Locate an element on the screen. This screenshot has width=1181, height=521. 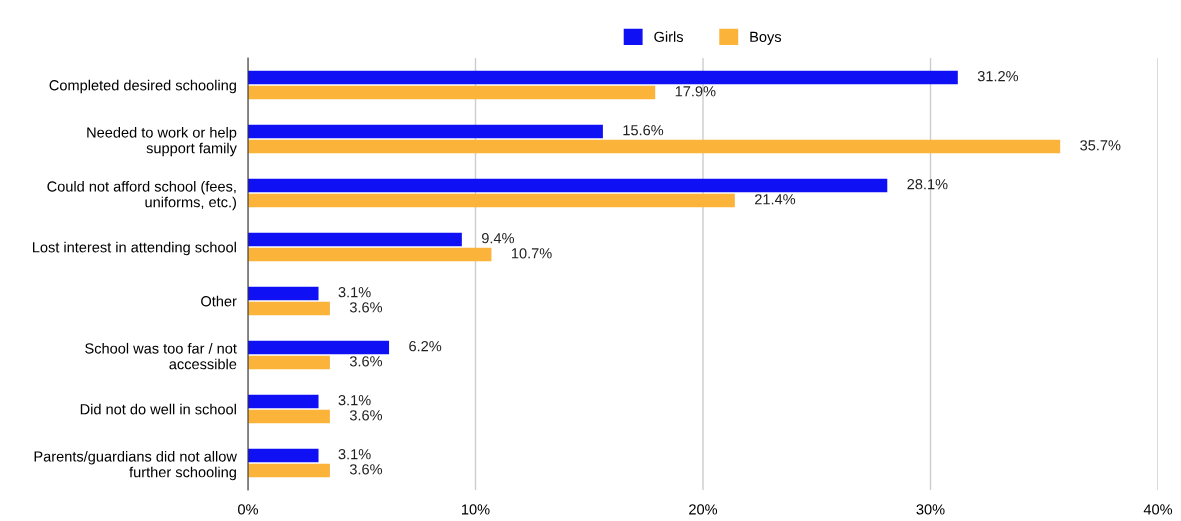
data-label: 35.7% is located at coordinates (1100, 145).